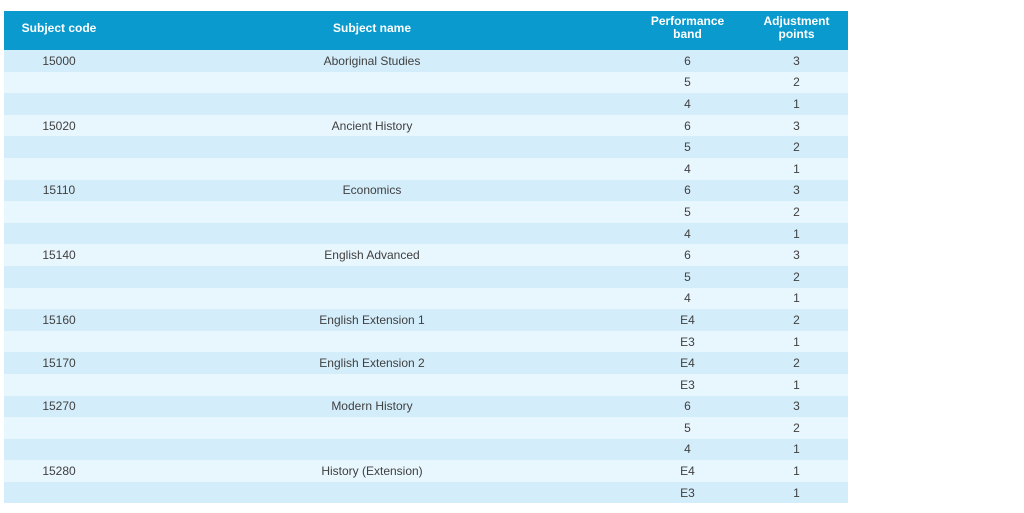 Image resolution: width=1024 pixels, height=513 pixels. I want to click on cell-code: 15270, so click(59, 406).